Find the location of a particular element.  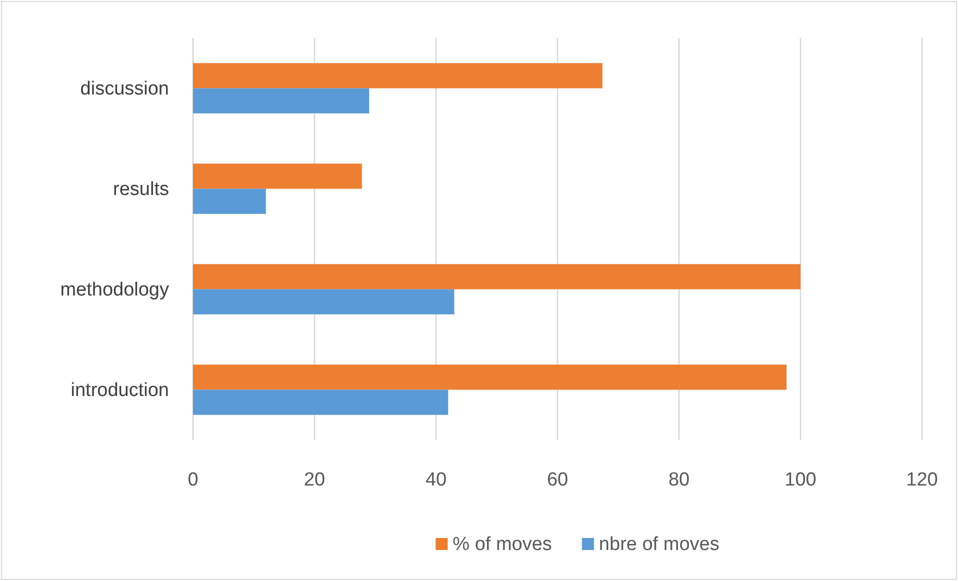

y-tick-label: discussion is located at coordinates (124, 89).